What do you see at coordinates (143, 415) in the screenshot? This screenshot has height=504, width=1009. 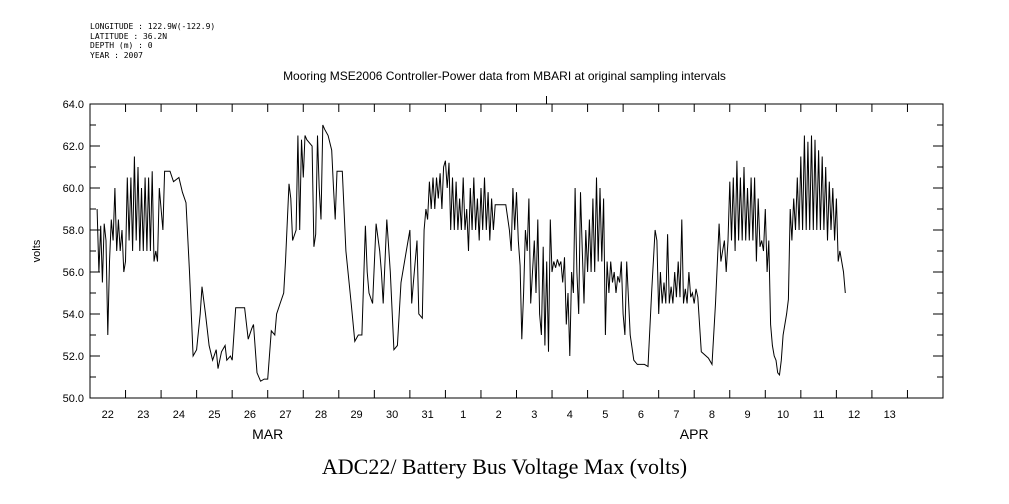 I see `x-tick-label: 23` at bounding box center [143, 415].